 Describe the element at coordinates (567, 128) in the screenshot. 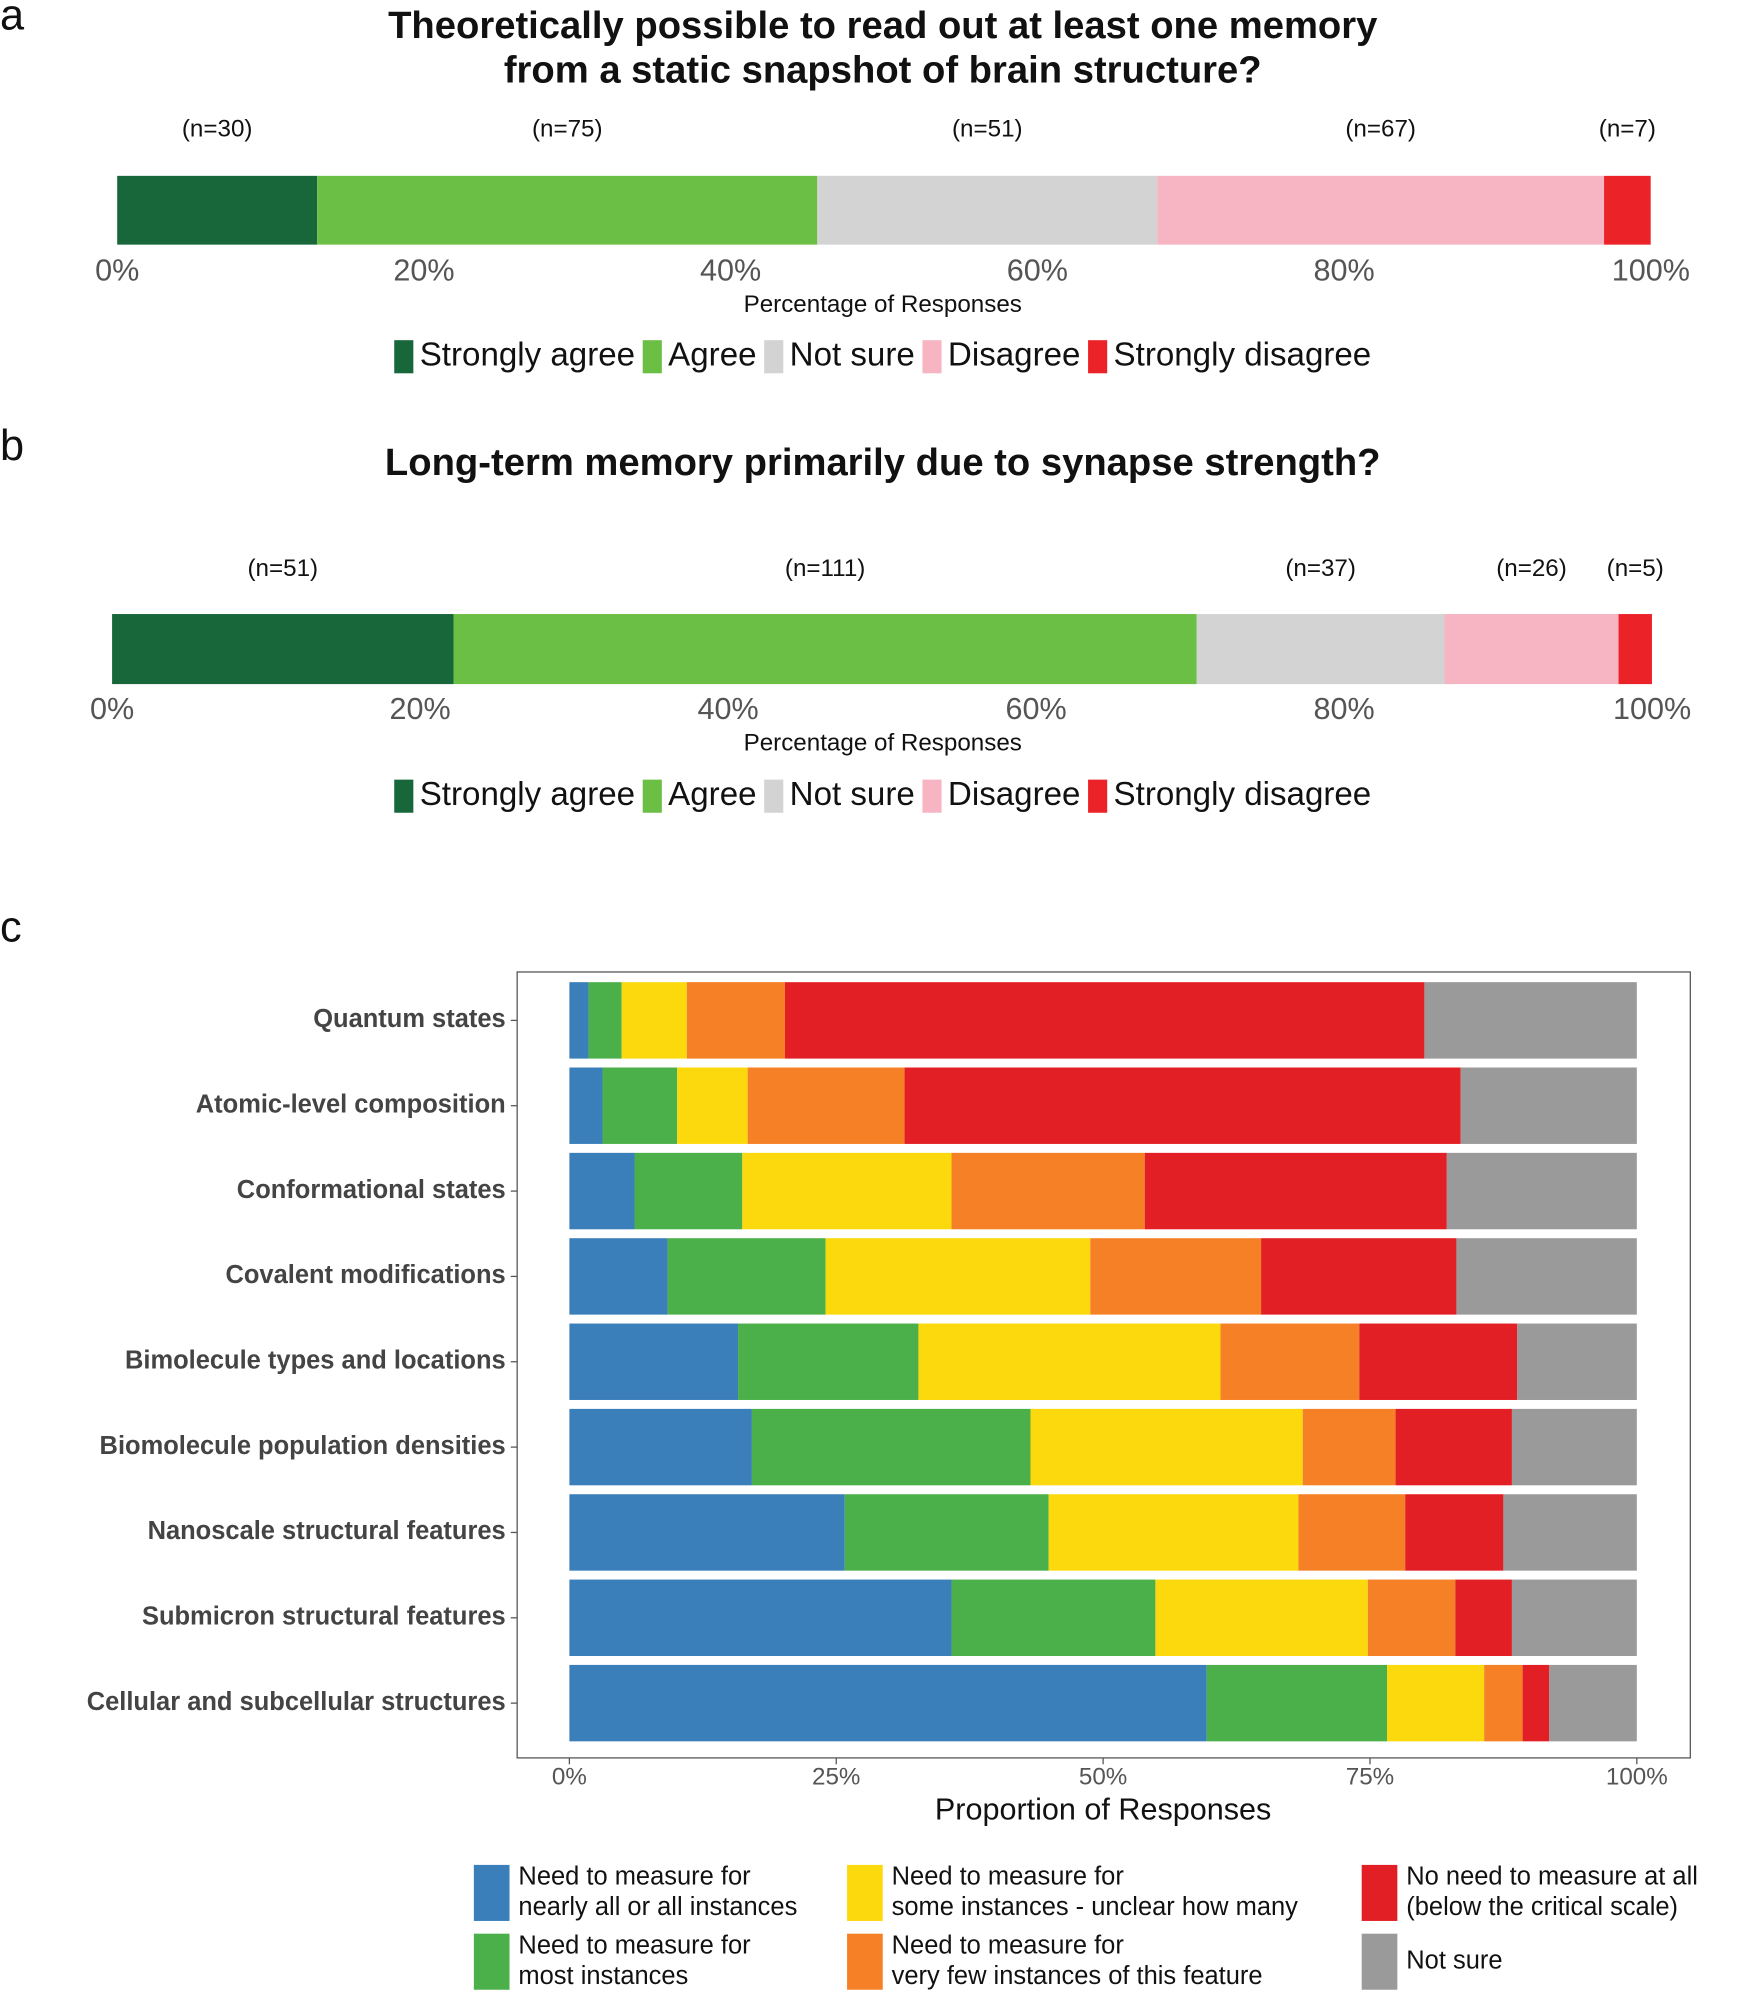

I see `count-label: (n=75)` at that location.